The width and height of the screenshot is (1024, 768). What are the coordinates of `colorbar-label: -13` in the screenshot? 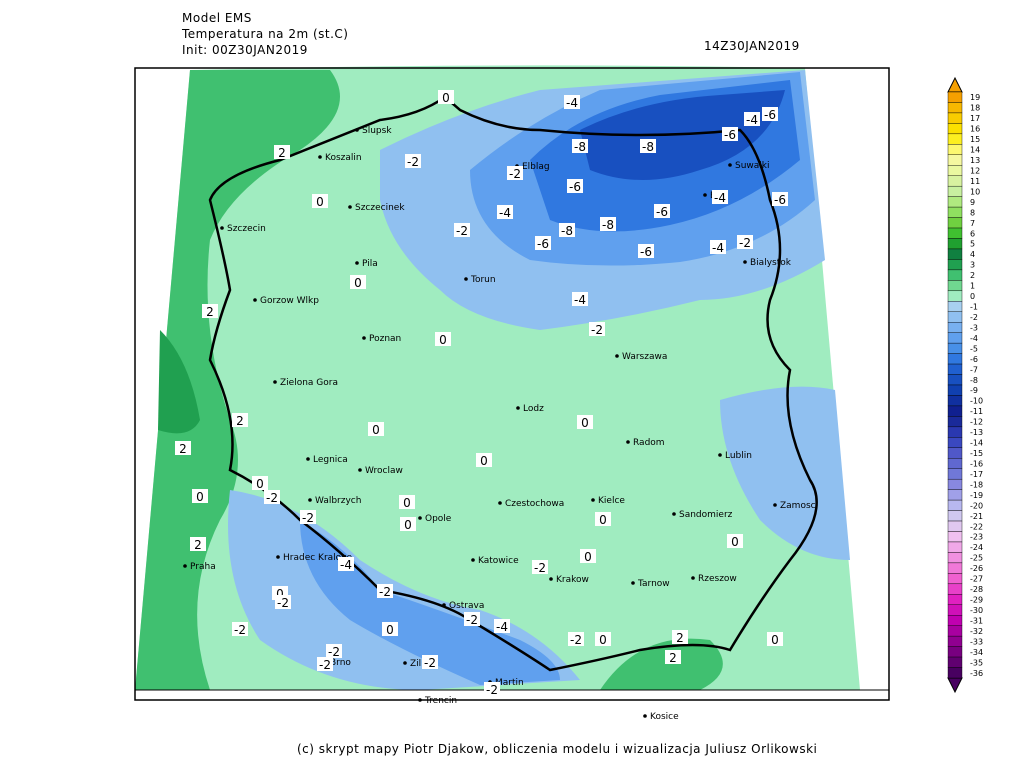 It's located at (976, 432).